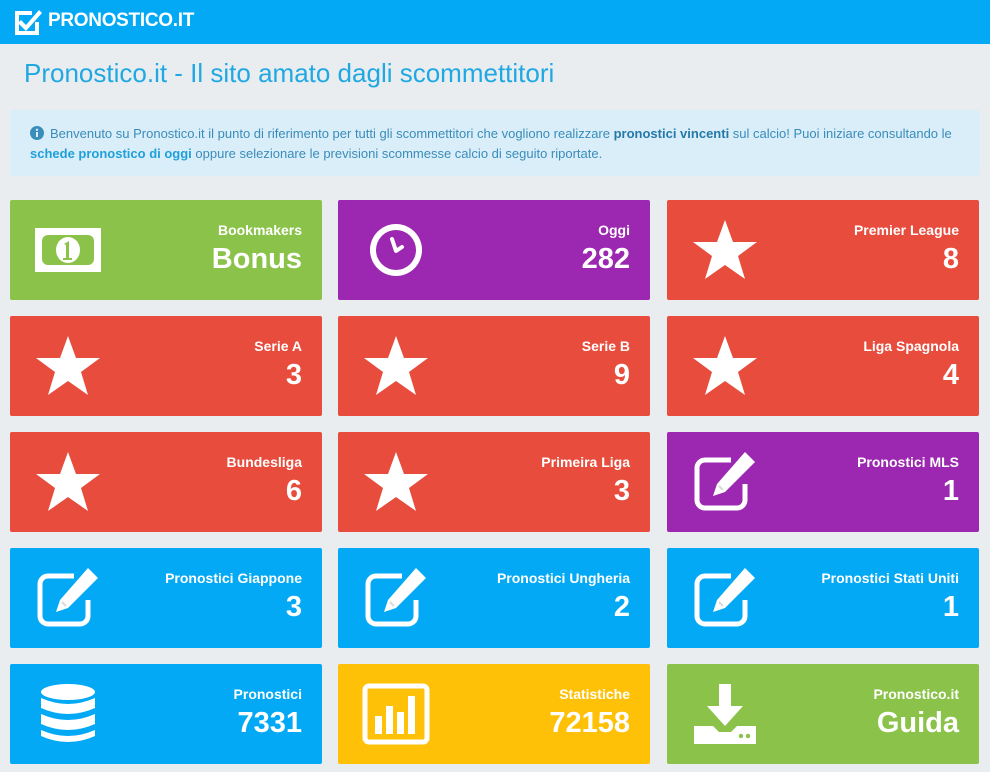 The width and height of the screenshot is (990, 772). What do you see at coordinates (823, 714) in the screenshot?
I see `tile-pronostico-it: Pronostico.it Guida` at bounding box center [823, 714].